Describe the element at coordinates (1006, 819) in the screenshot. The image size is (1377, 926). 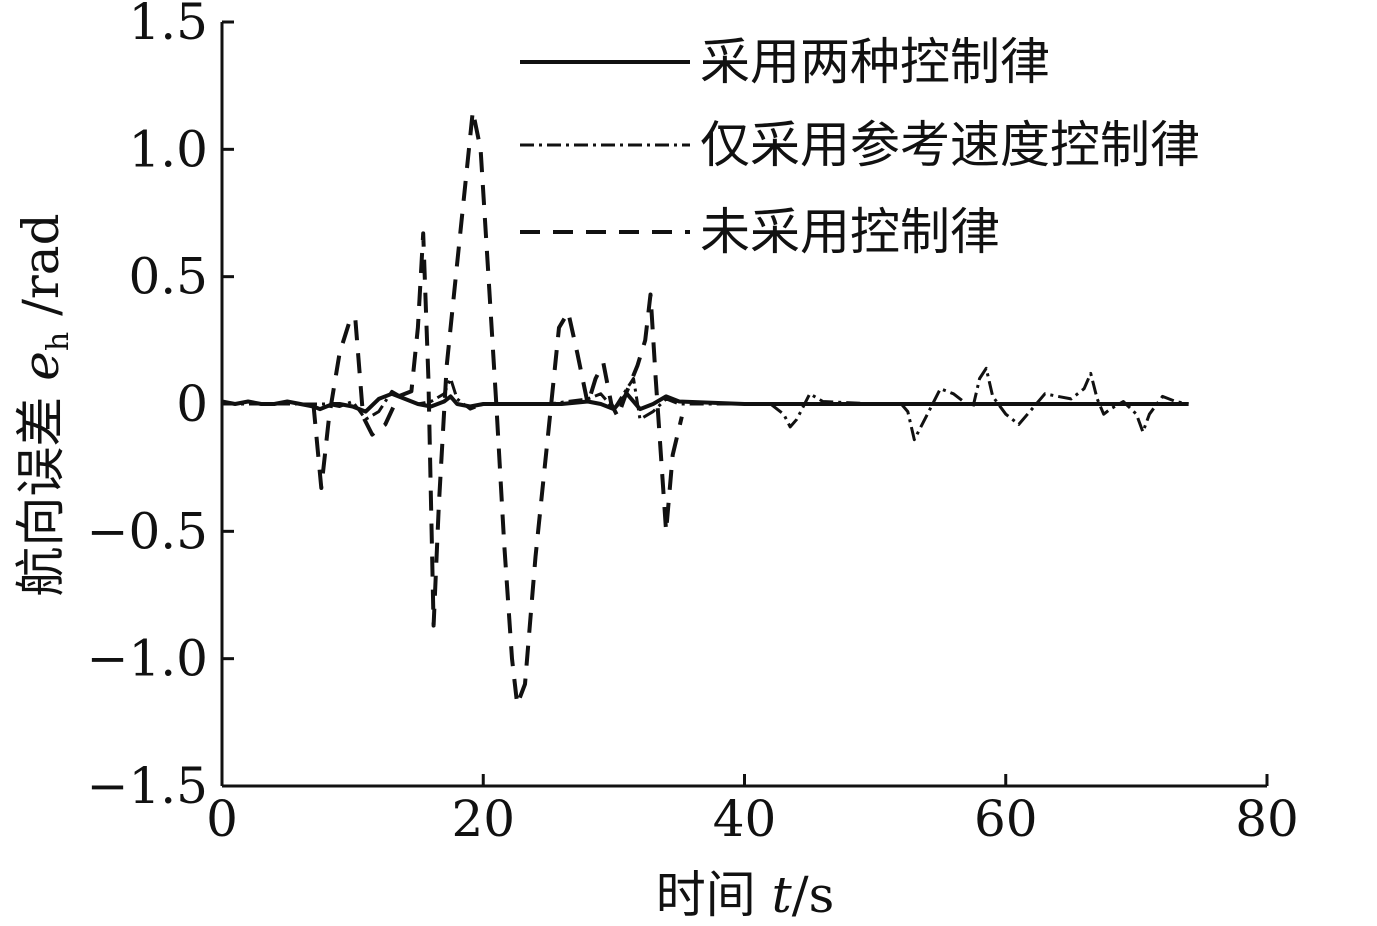
I see `x-tick-label: 60` at that location.